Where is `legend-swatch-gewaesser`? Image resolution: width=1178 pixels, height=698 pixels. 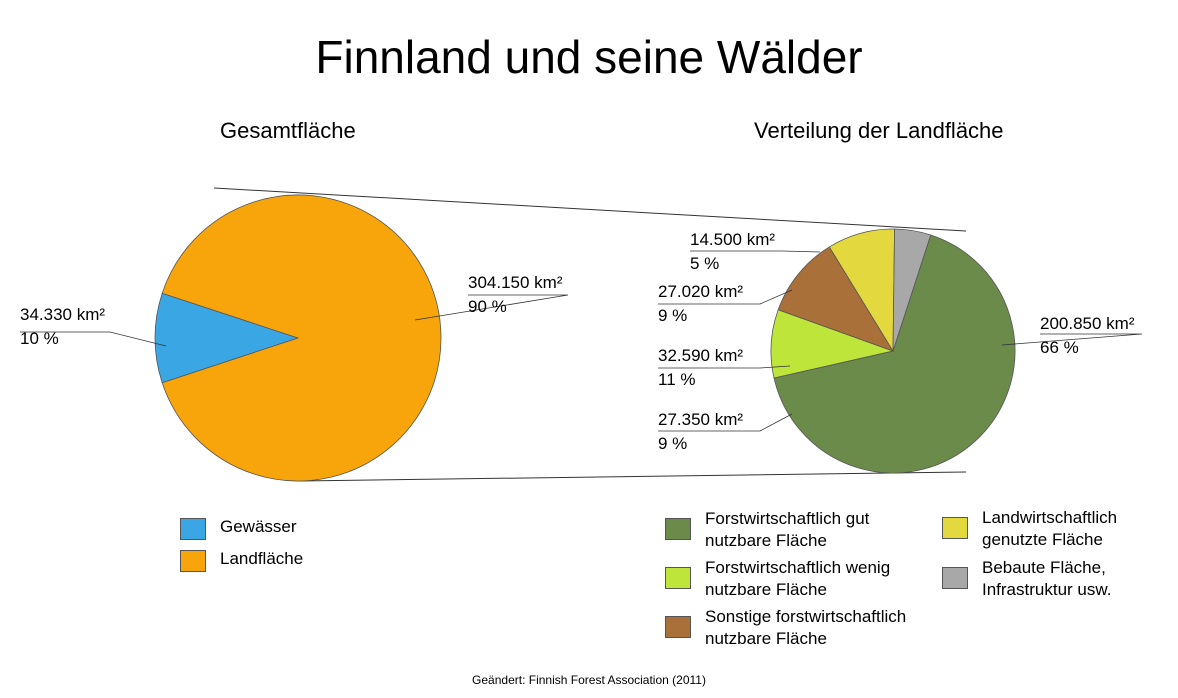 legend-swatch-gewaesser is located at coordinates (193, 529).